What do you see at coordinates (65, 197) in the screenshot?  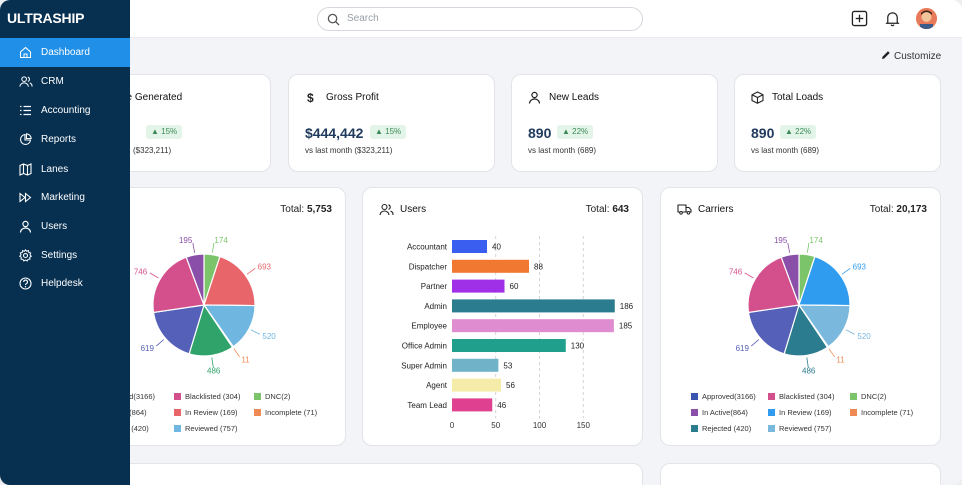 I see `sidebar-item-marketing: Marketing` at bounding box center [65, 197].